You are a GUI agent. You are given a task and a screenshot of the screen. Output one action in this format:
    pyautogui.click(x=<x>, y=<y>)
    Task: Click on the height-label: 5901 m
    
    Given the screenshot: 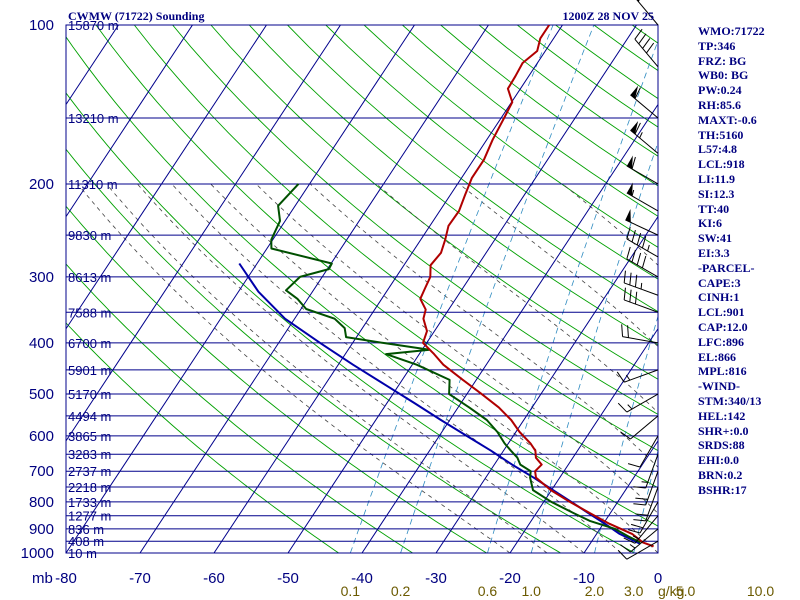 What is the action you would take?
    pyautogui.click(x=89, y=370)
    